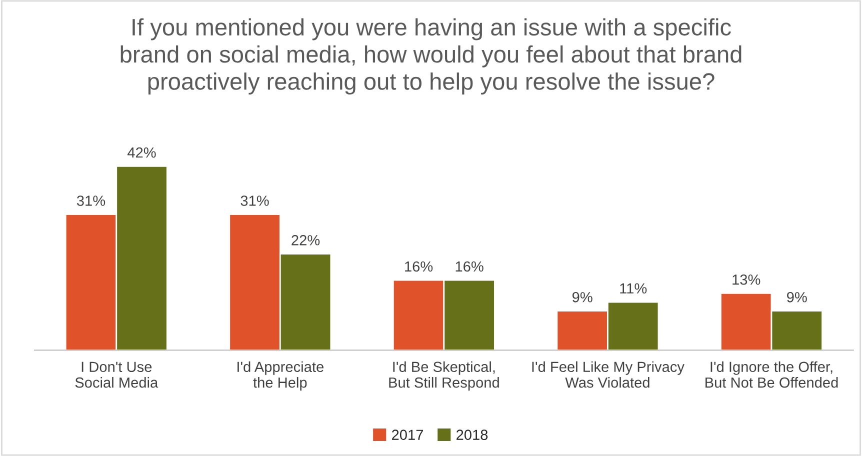 This screenshot has height=456, width=862. I want to click on x-tick-label: I Don't Use Social Media, so click(116, 375).